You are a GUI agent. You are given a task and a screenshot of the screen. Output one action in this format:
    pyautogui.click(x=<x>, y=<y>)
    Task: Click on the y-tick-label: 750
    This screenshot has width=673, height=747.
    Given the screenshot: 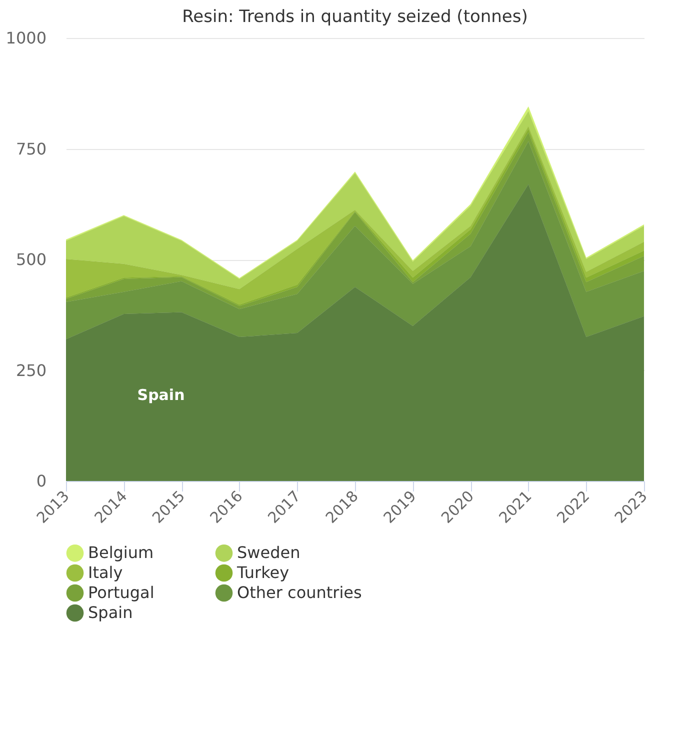 What is the action you would take?
    pyautogui.click(x=31, y=148)
    